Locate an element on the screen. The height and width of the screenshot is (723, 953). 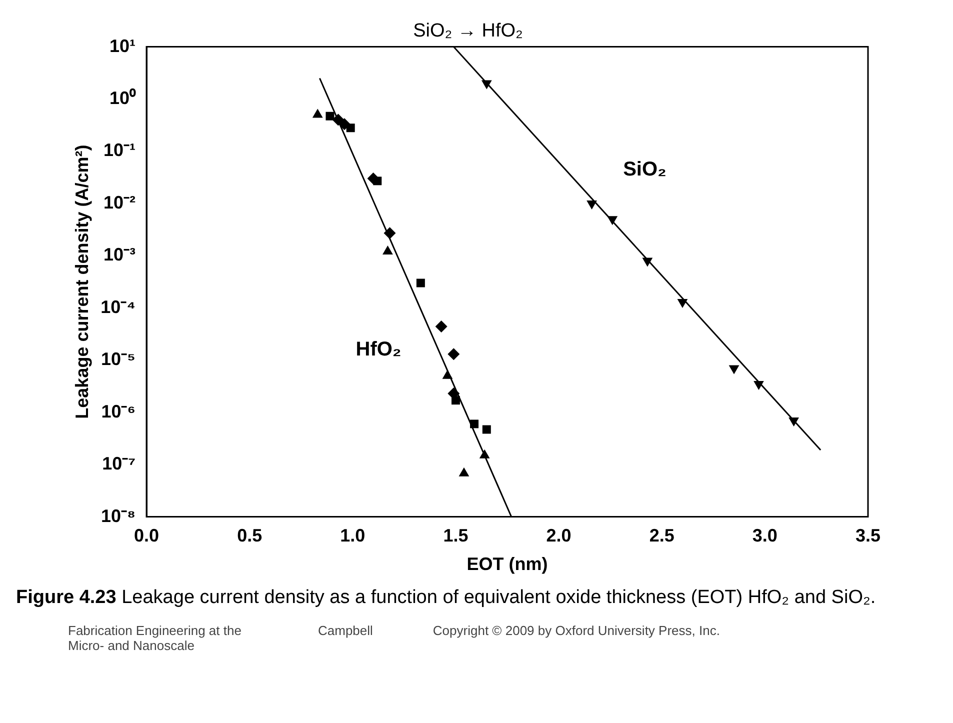
x-tick-label: 0.5 is located at coordinates (249, 536).